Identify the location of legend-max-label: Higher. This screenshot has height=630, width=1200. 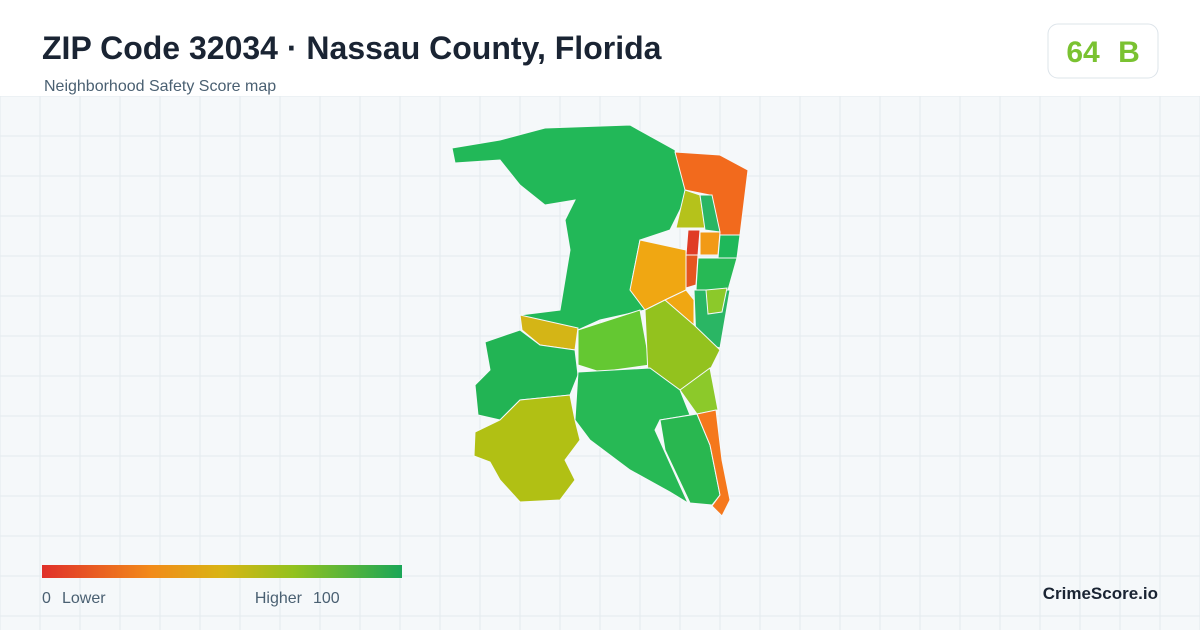
(279, 598).